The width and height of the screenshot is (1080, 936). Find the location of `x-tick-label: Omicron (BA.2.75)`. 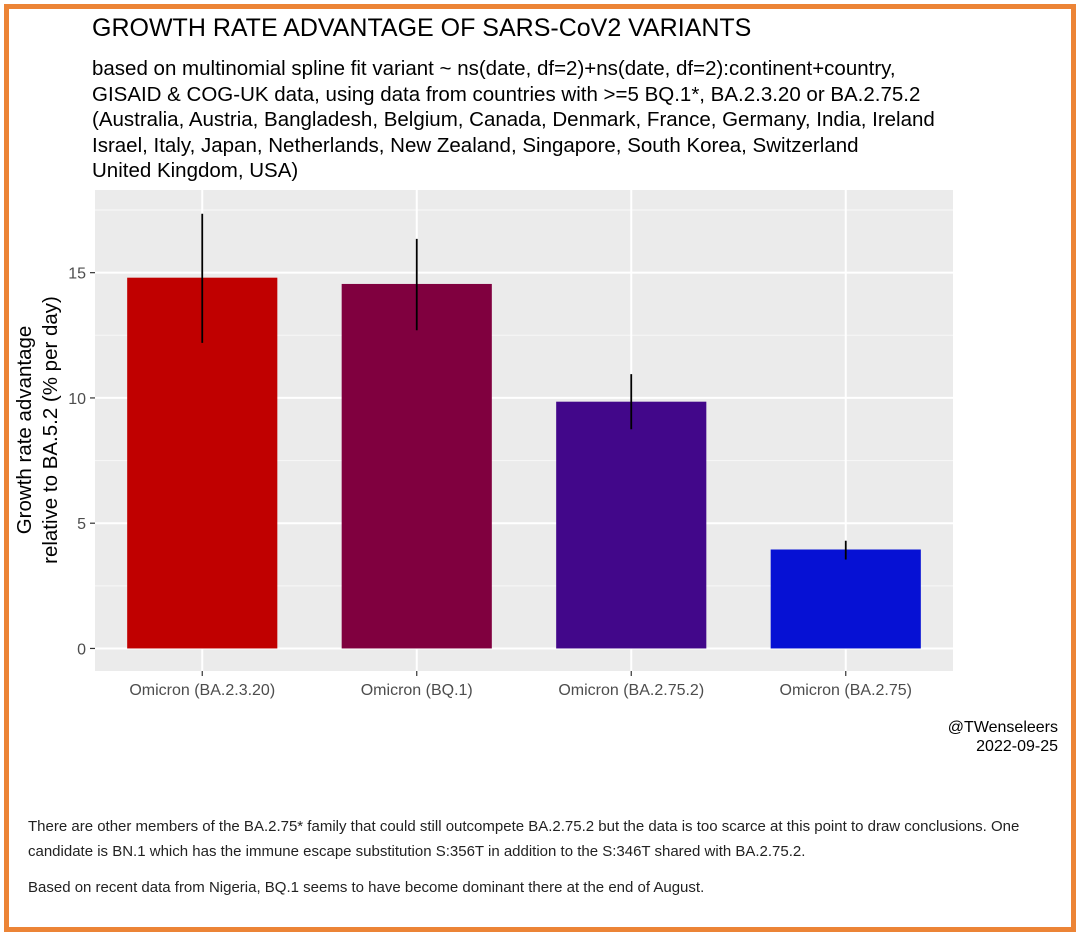

x-tick-label: Omicron (BA.2.75) is located at coordinates (846, 690).